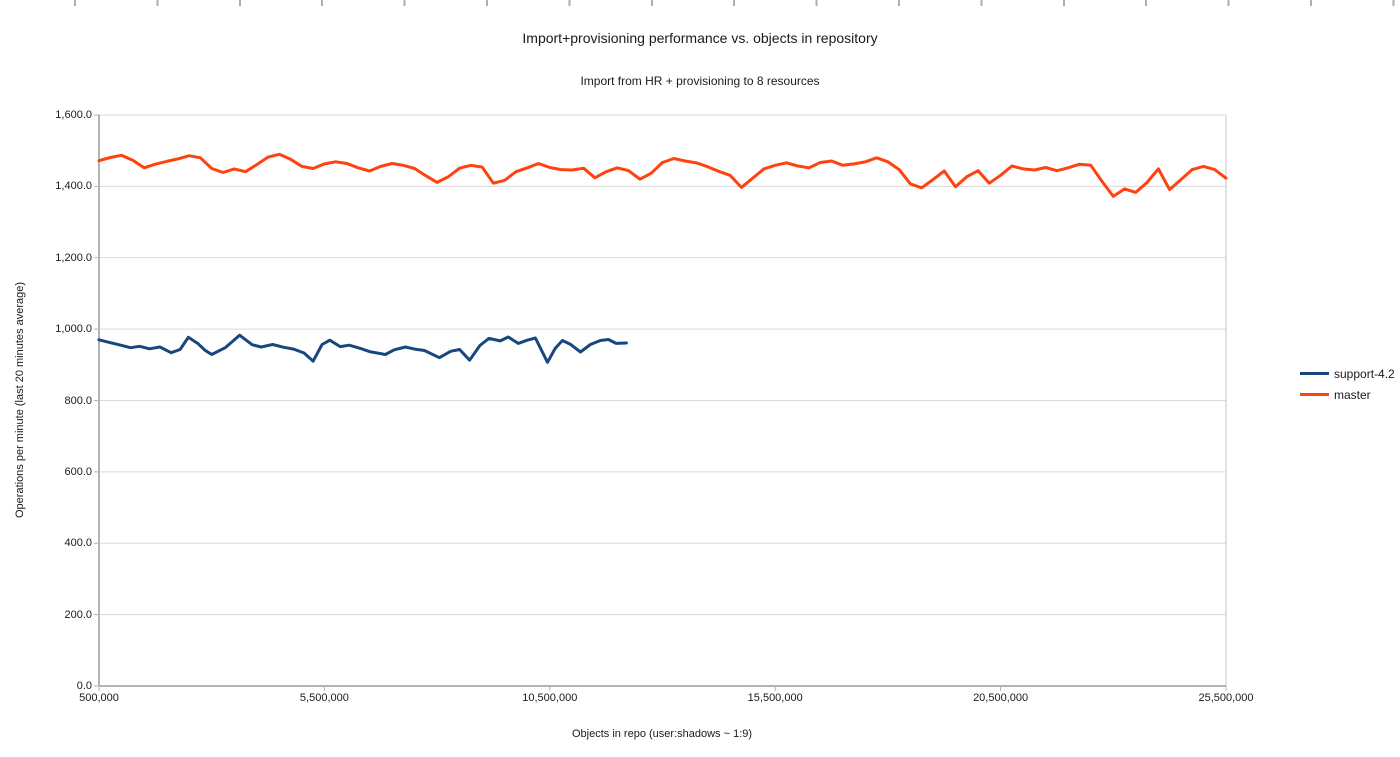 The width and height of the screenshot is (1400, 757). I want to click on x-tick-label: 20,500,000, so click(1001, 698).